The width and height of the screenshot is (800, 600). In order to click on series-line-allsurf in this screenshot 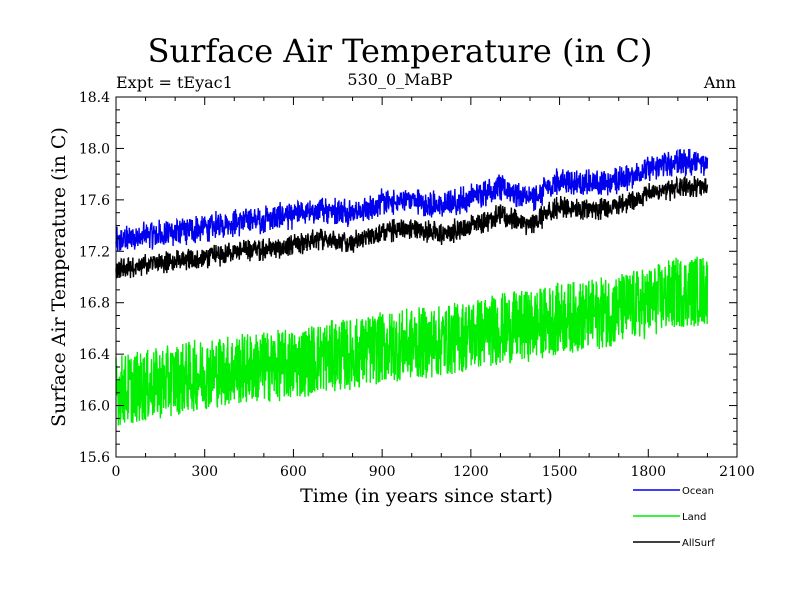, I will do `click(412, 227)`.